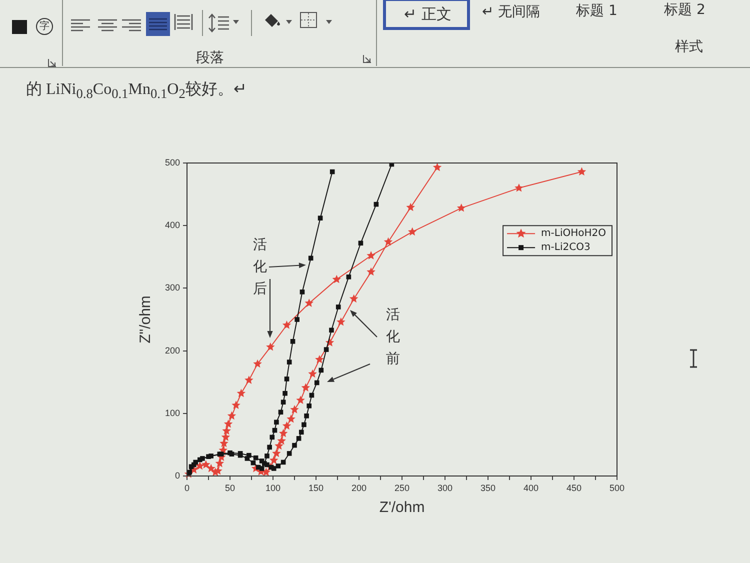 Image resolution: width=750 pixels, height=563 pixels. I want to click on x-tick-label: 50, so click(230, 487).